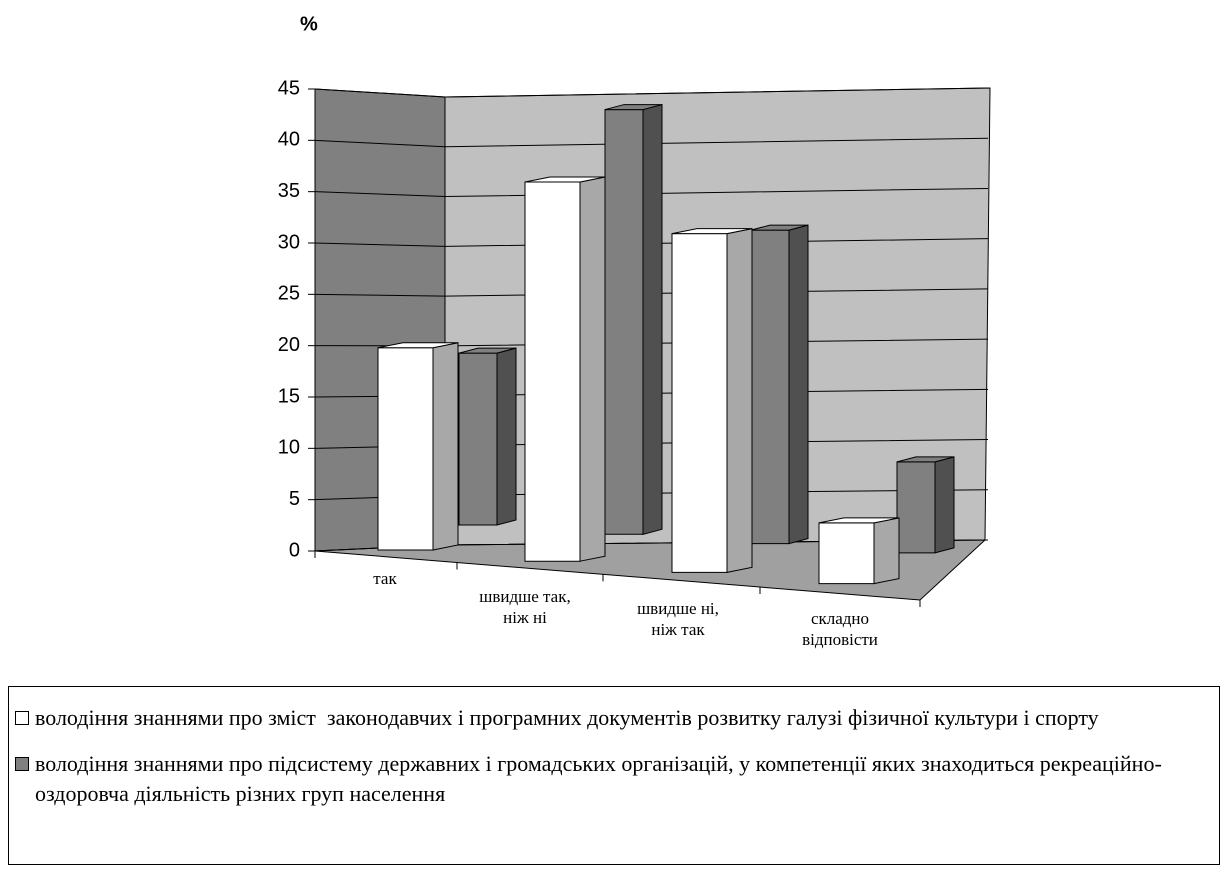  What do you see at coordinates (678, 619) in the screenshot?
I see `x-tick-label: швидше ні, ніж так` at bounding box center [678, 619].